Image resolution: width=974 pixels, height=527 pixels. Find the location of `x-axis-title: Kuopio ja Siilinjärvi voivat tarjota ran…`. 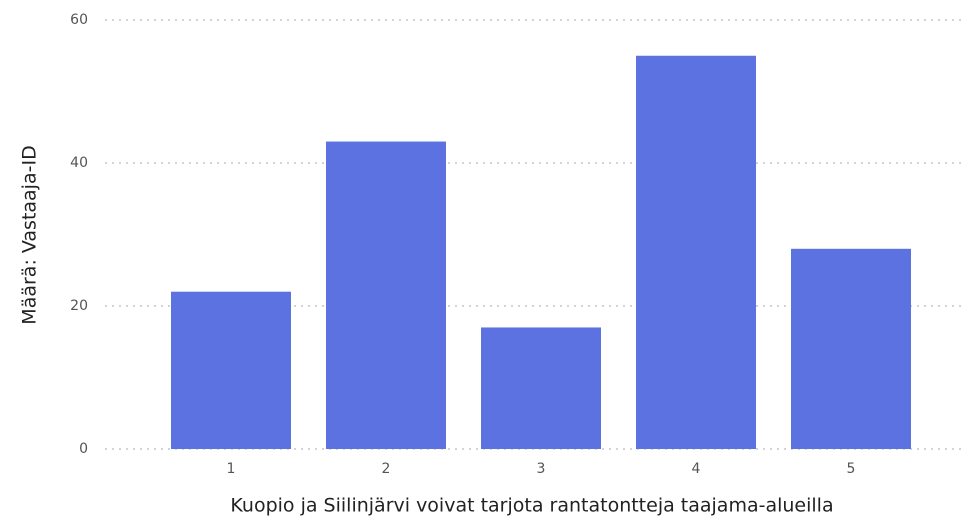

x-axis-title: Kuopio ja Siilinjärvi voivat tarjota ran… is located at coordinates (531, 506).